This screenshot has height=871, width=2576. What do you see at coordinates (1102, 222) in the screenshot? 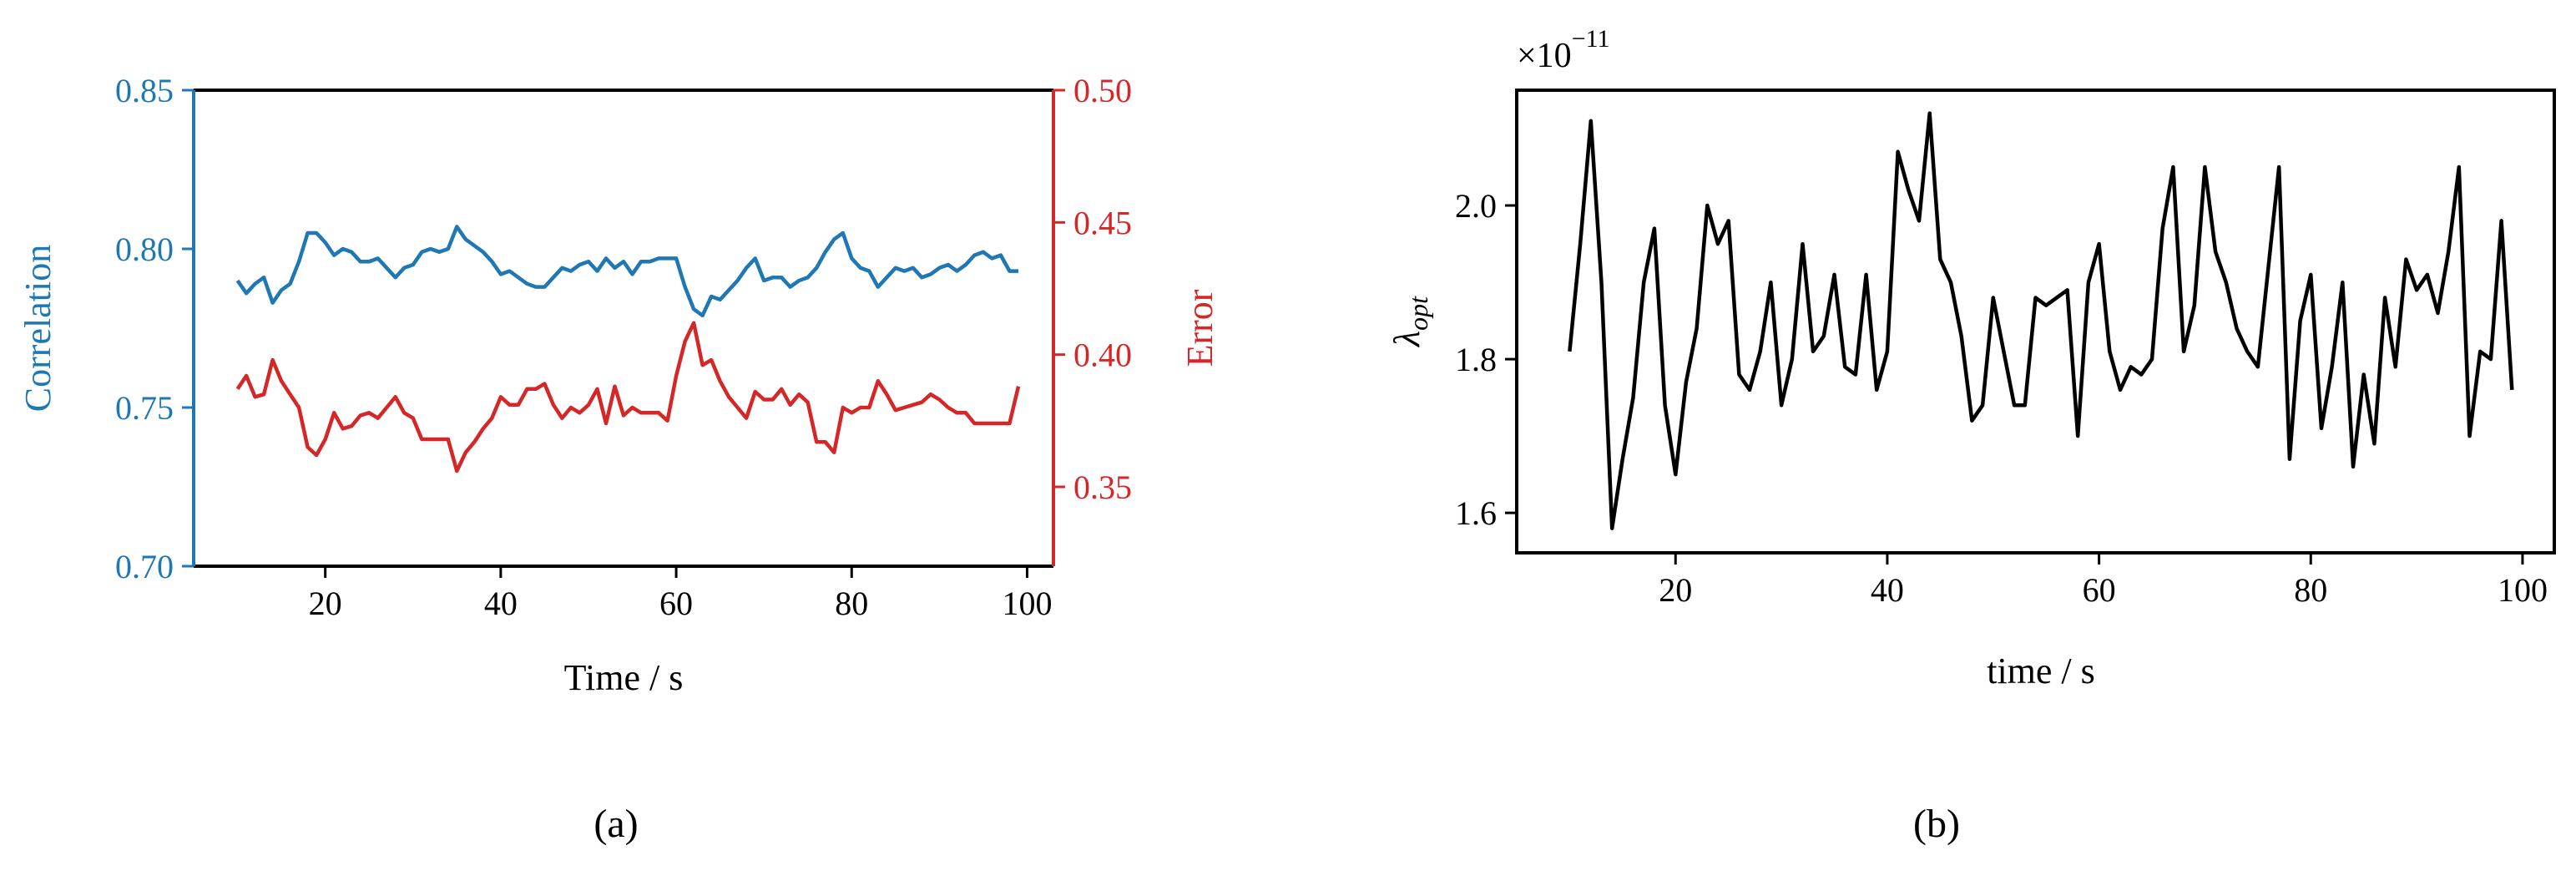
I see `panel-a-right-tick-label: 0.45` at bounding box center [1102, 222].